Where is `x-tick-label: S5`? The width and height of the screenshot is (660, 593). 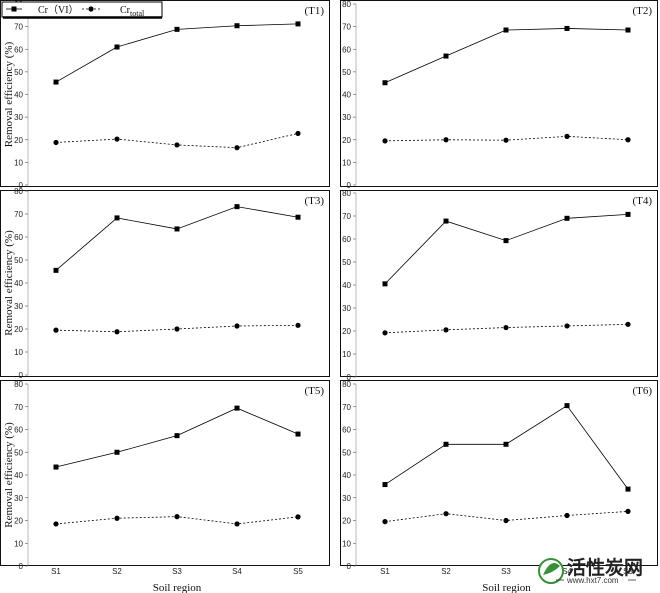
x-tick-label: S5 is located at coordinates (298, 571).